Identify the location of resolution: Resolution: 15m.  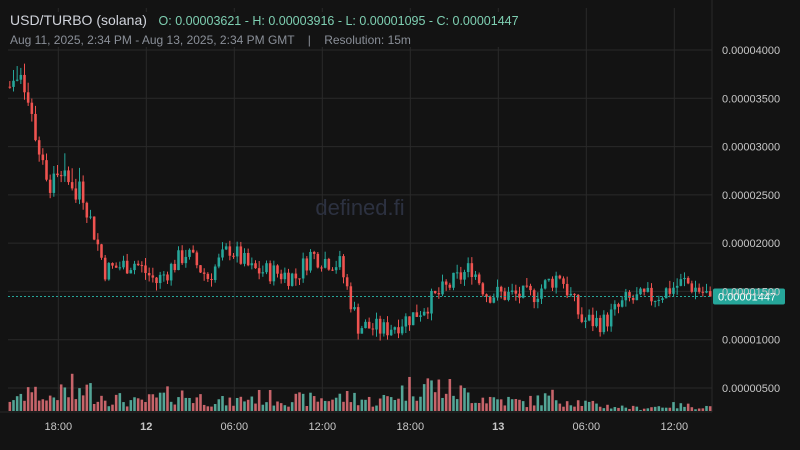
(367, 40).